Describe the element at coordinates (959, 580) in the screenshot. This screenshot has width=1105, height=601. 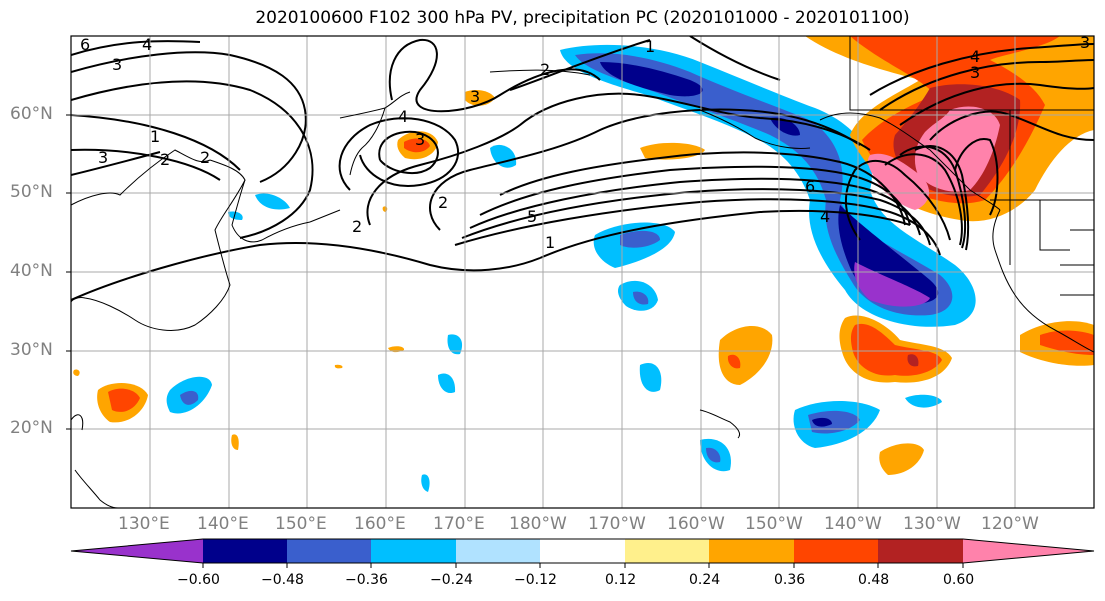
I see `colorbar-tick-label: 0.60` at that location.